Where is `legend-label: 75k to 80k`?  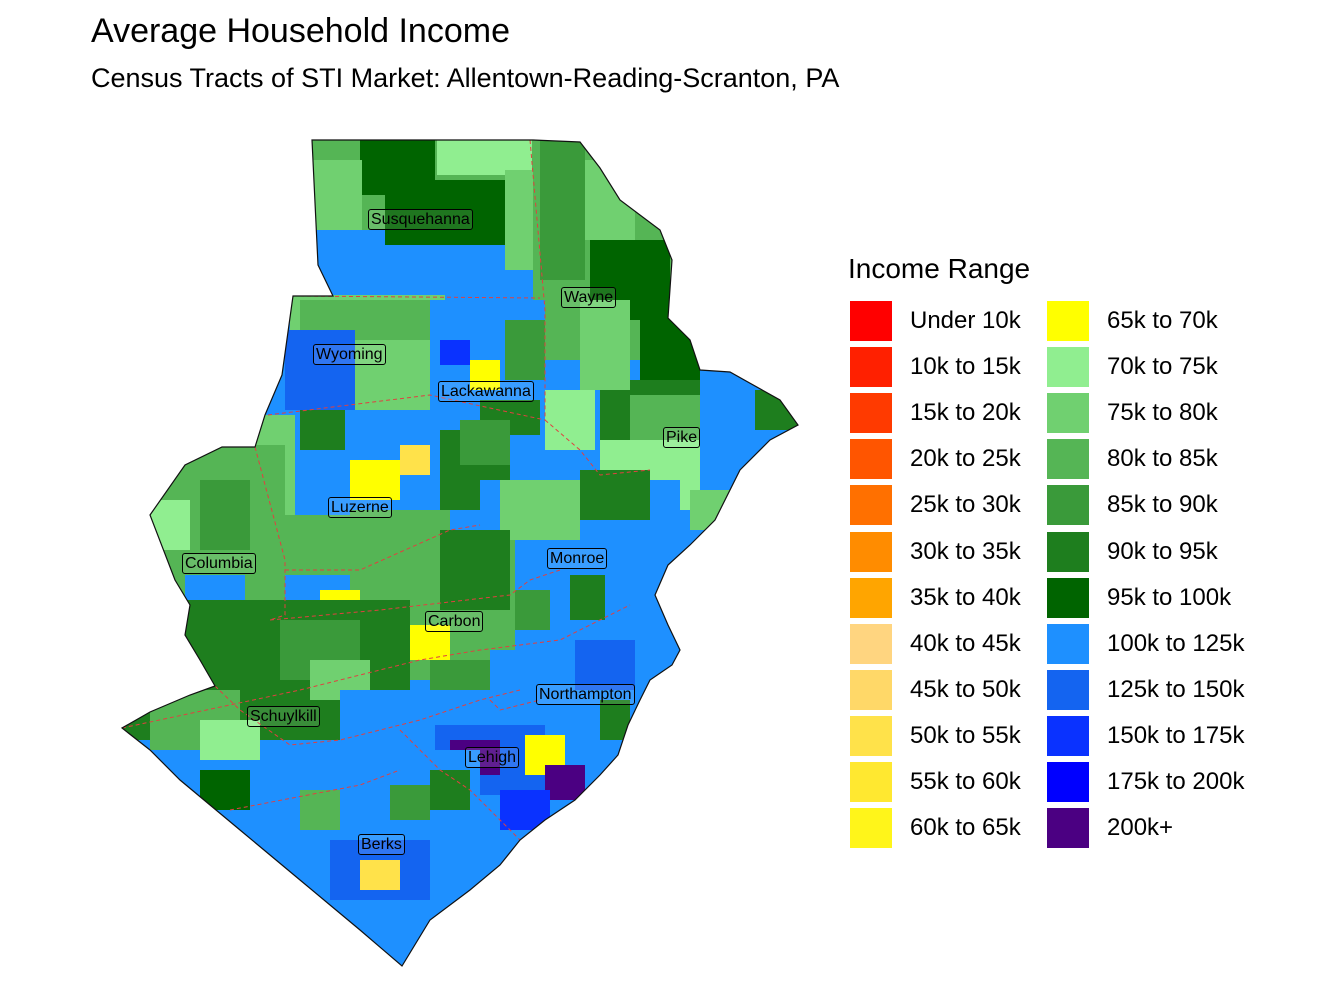
legend-label: 75k to 80k is located at coordinates (1162, 413).